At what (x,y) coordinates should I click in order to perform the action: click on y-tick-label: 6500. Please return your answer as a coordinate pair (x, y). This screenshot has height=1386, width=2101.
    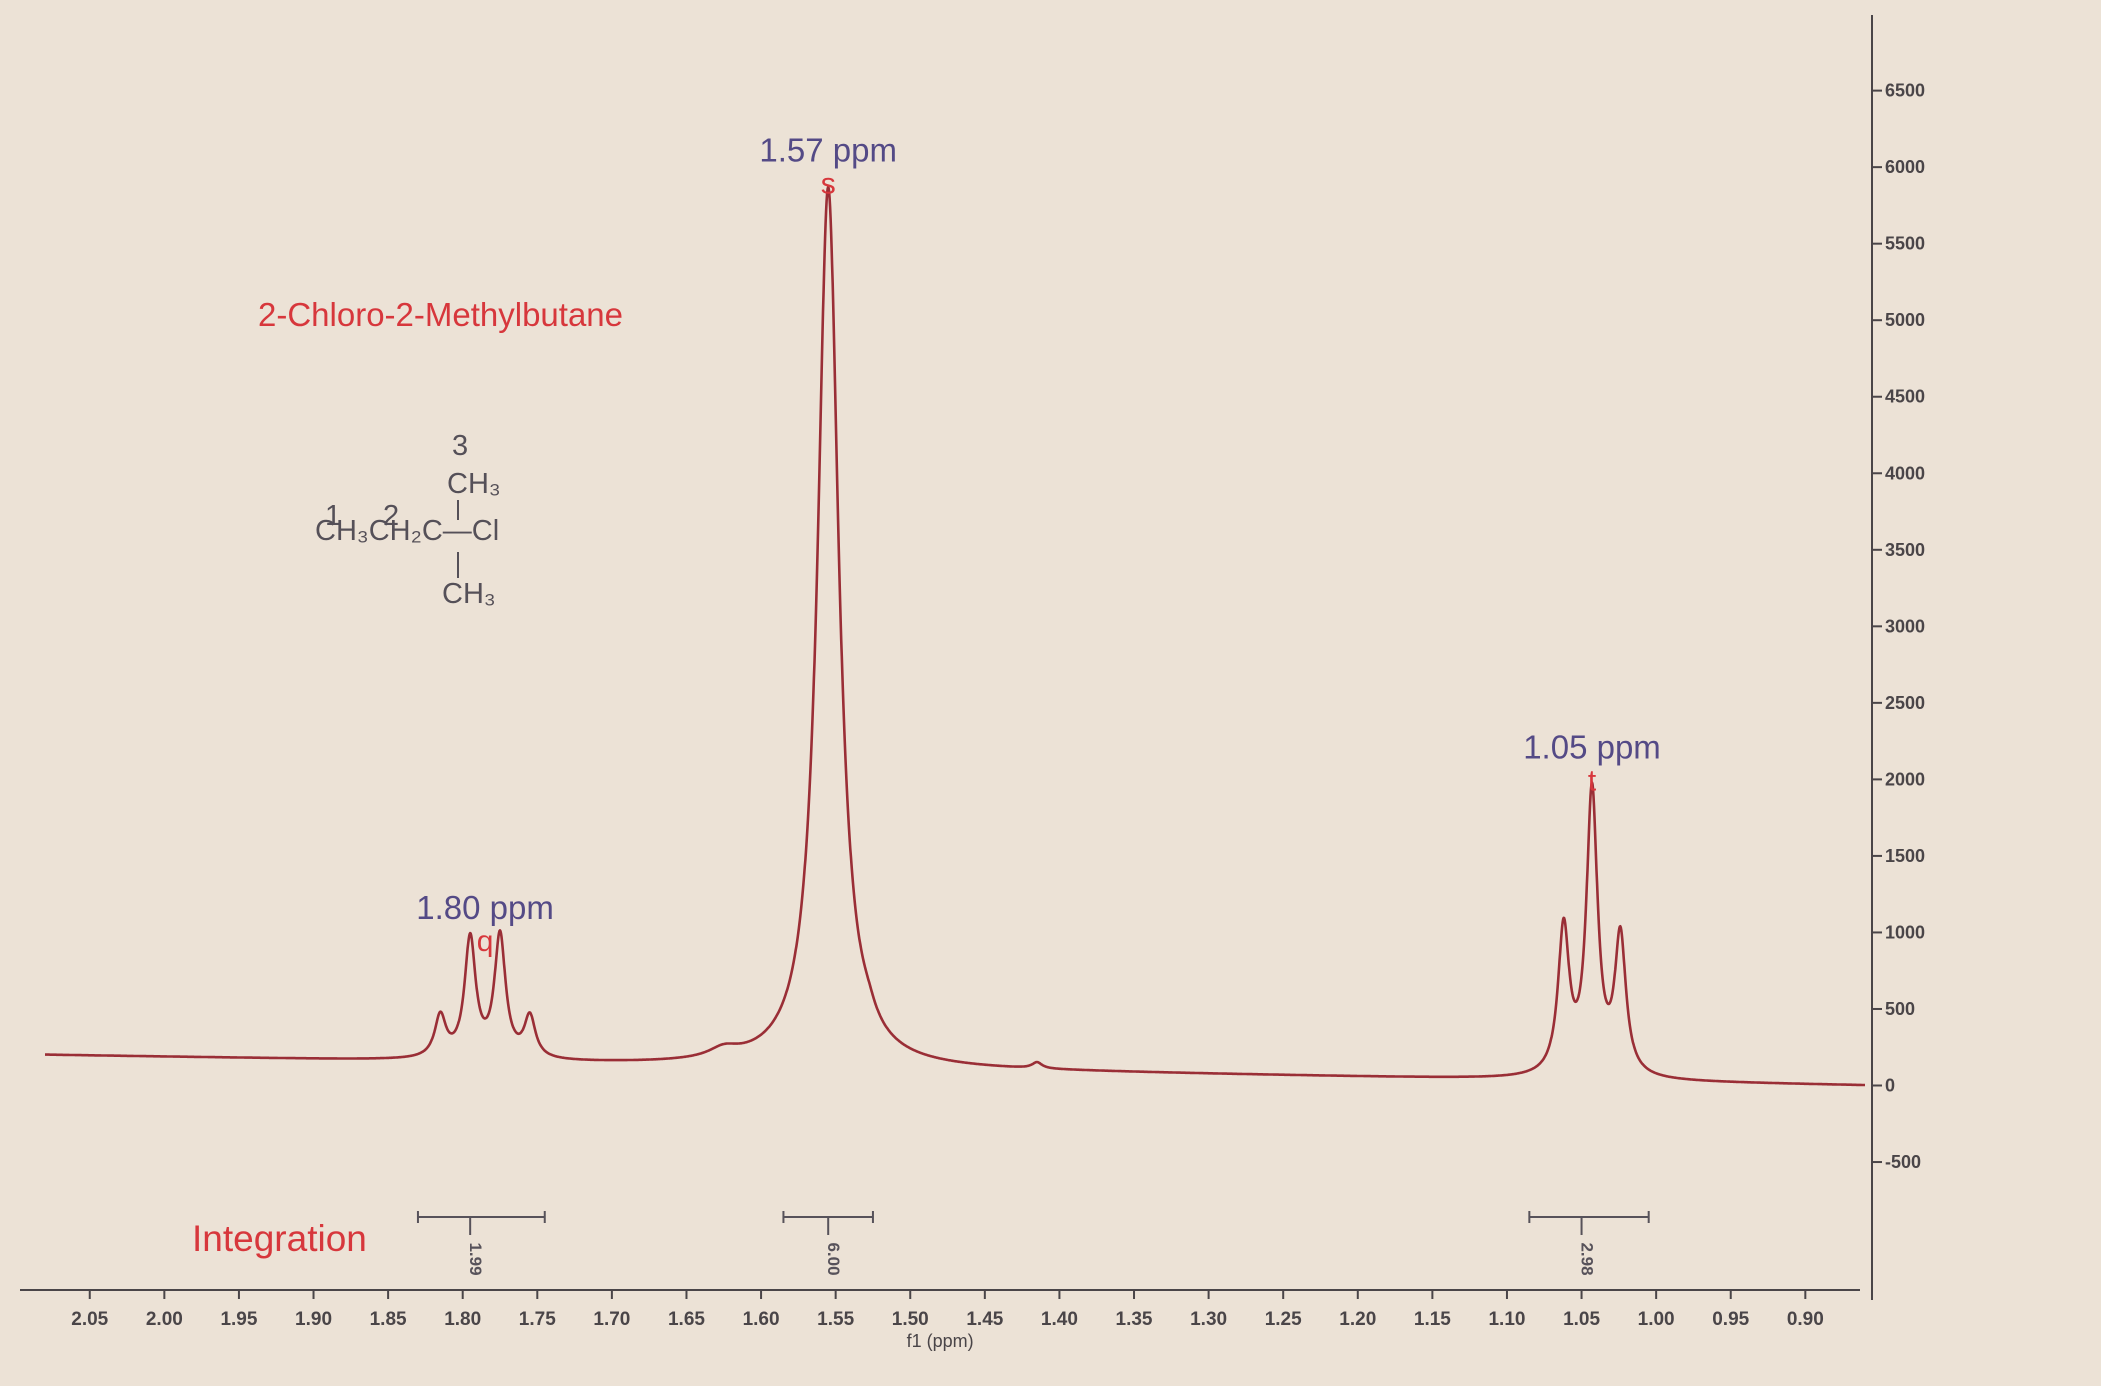
    Looking at the image, I should click on (1905, 91).